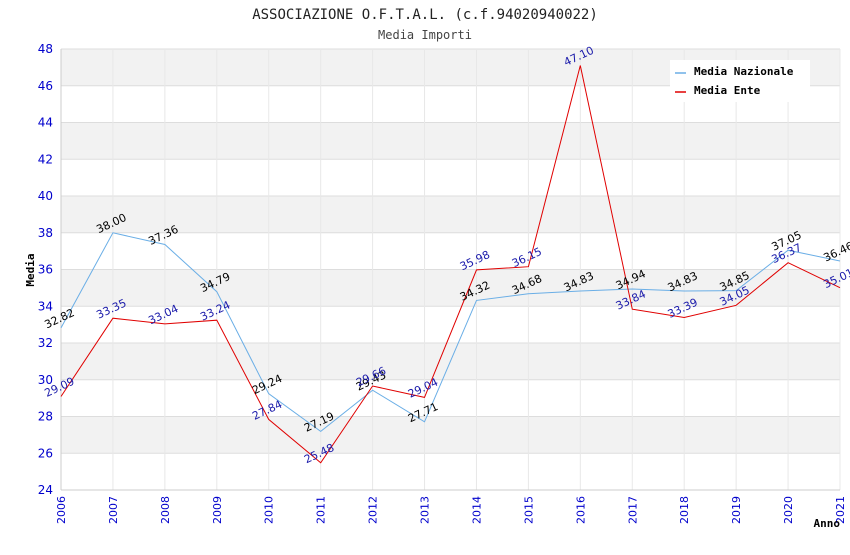 The image size is (850, 555). I want to click on x-tick-label: 2013, so click(425, 510).